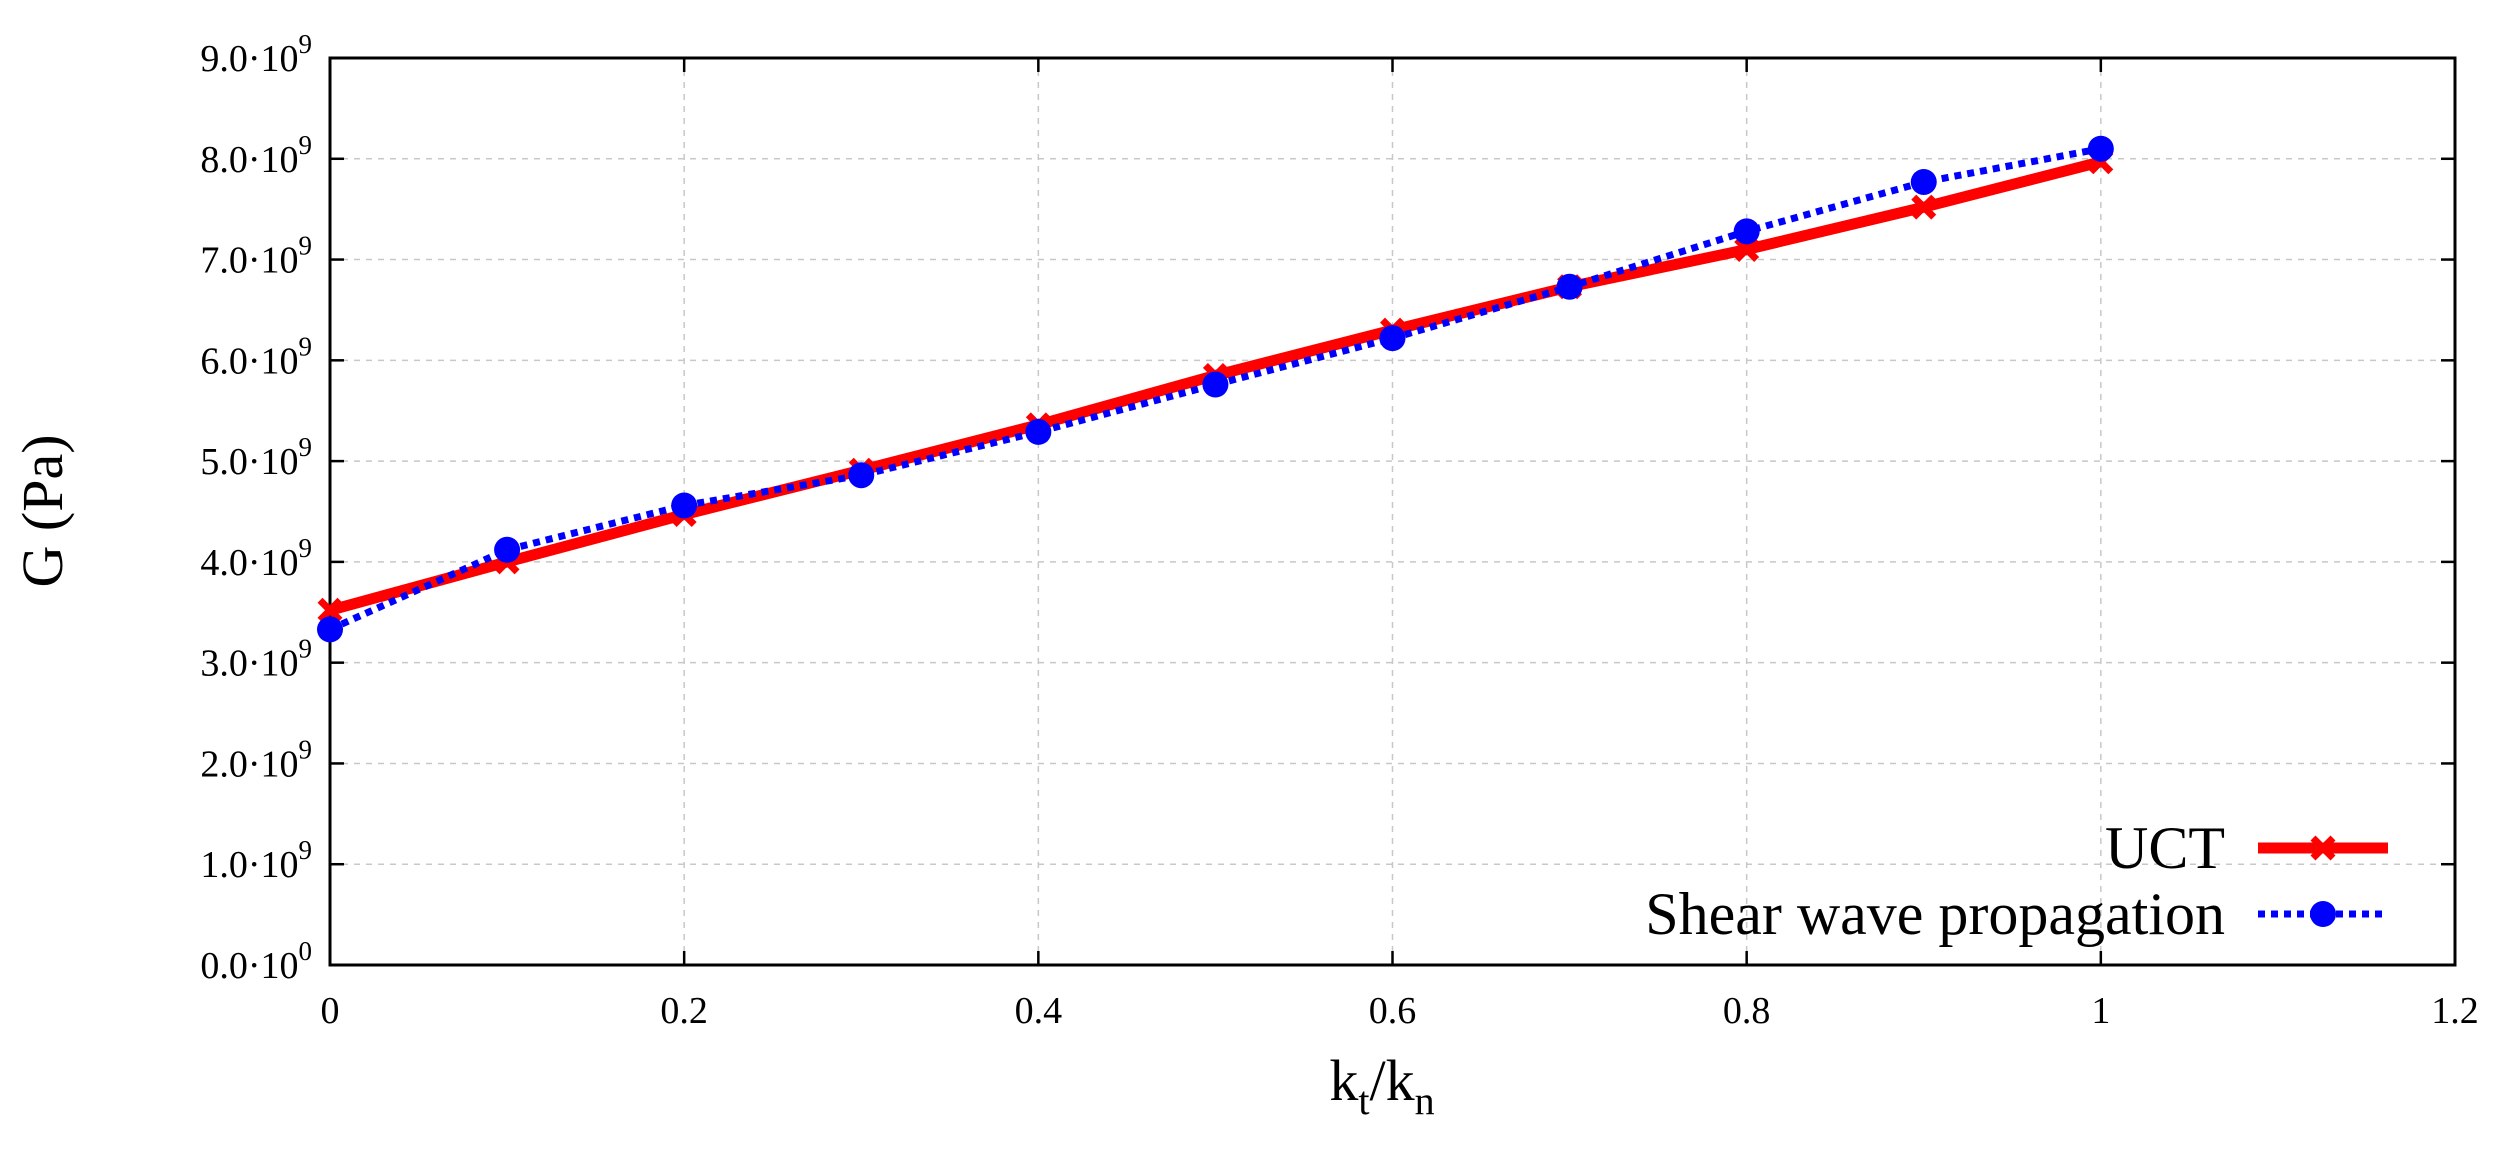 The height and width of the screenshot is (1153, 2519). Describe the element at coordinates (684, 1011) in the screenshot. I see `x-tick-label: 0.2` at that location.